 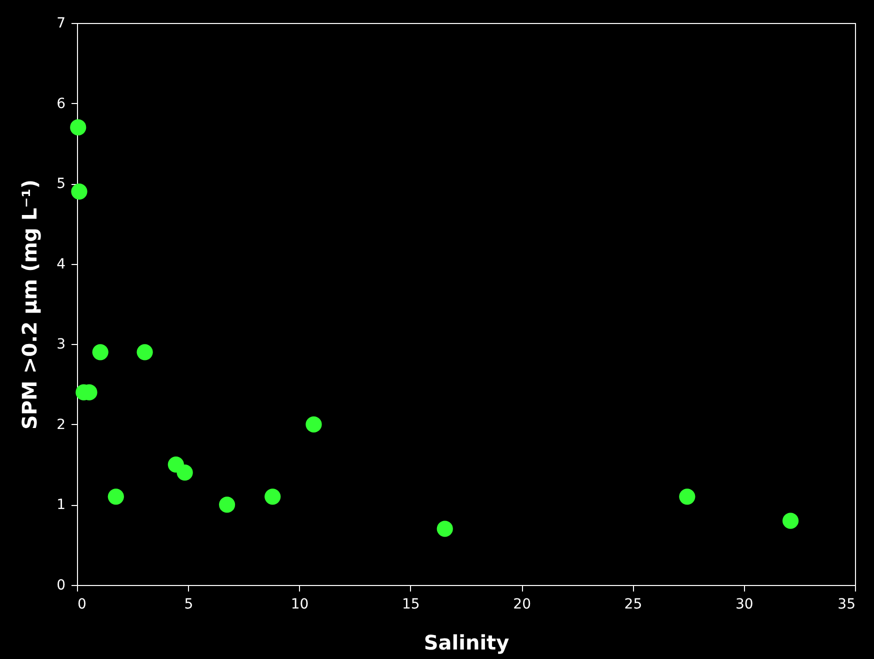 I want to click on y-tick-label: 4, so click(x=61, y=264).